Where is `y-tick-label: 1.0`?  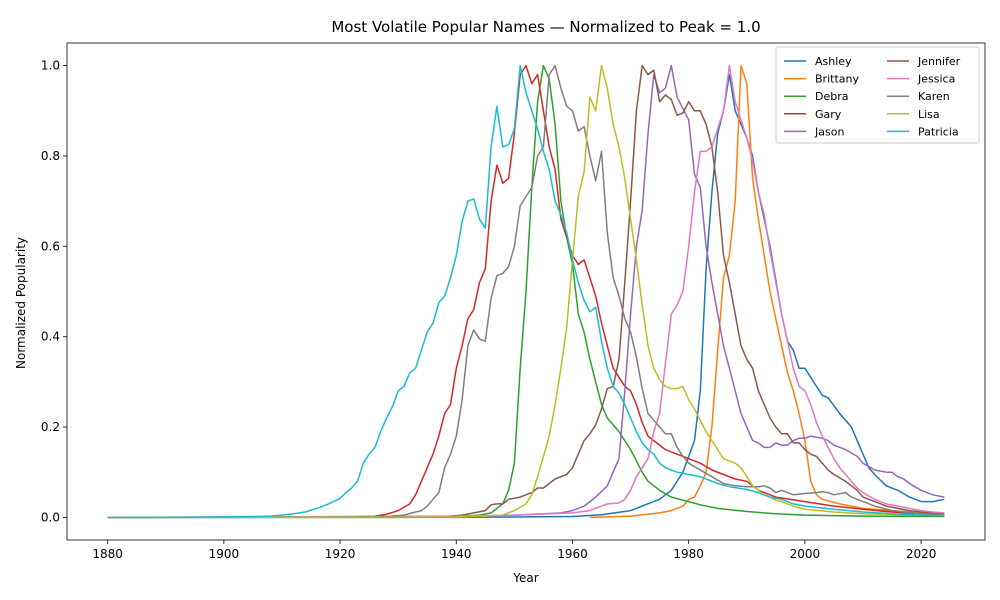 y-tick-label: 1.0 is located at coordinates (50, 66).